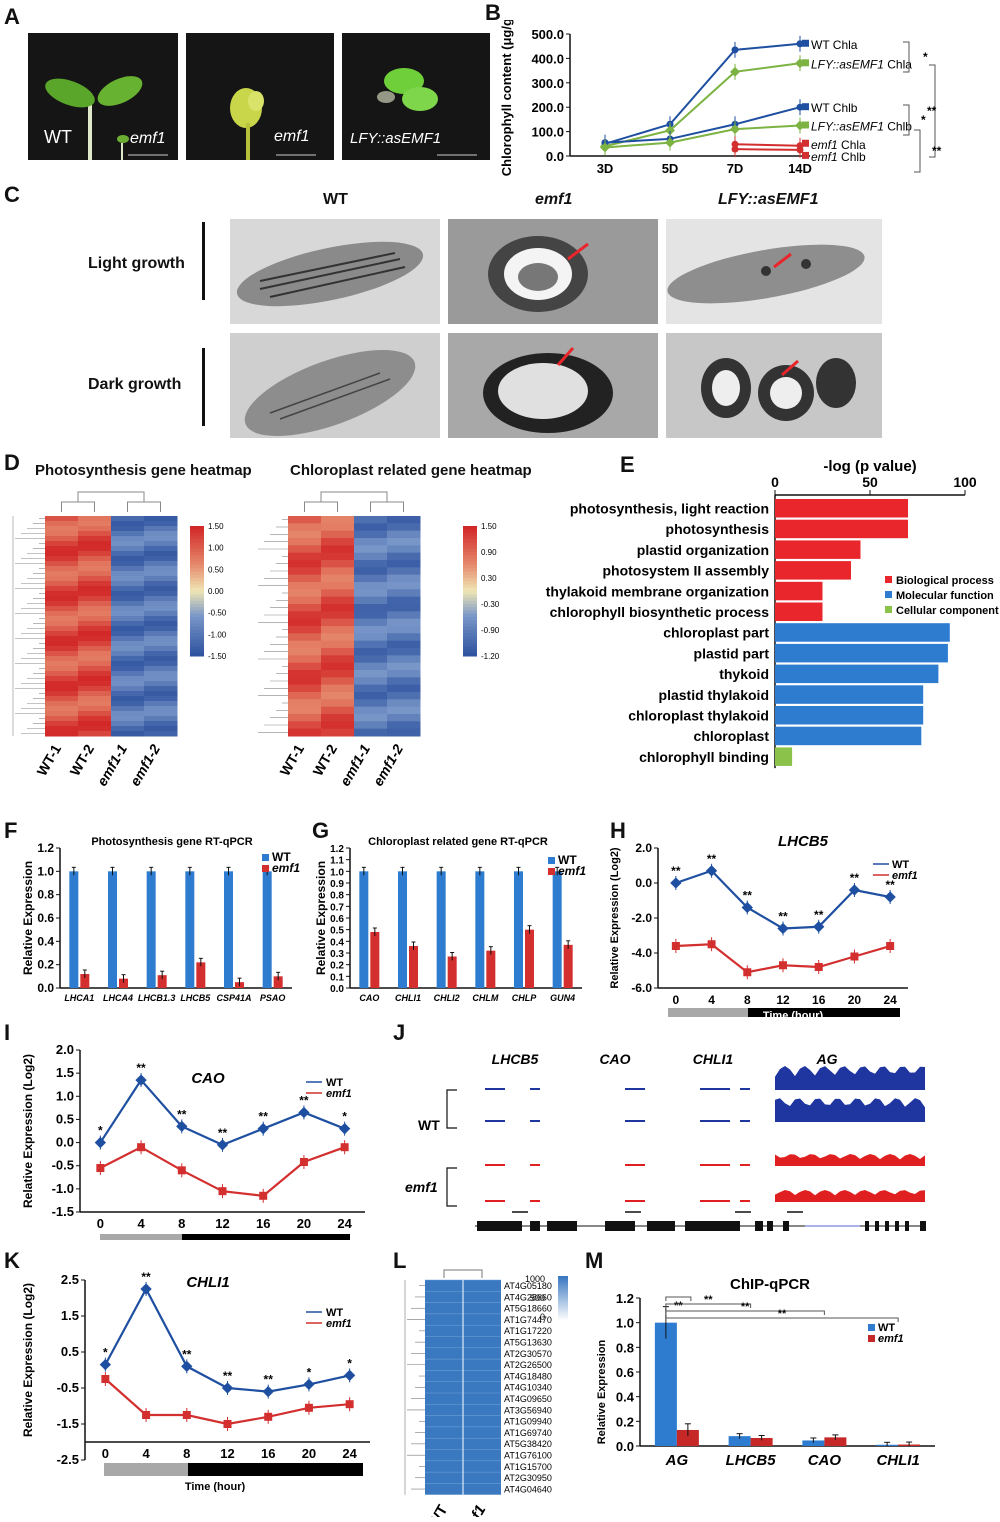 The image size is (1000, 1522). Describe the element at coordinates (528, 1388) in the screenshot. I see `gene-id: AT4G10340` at that location.